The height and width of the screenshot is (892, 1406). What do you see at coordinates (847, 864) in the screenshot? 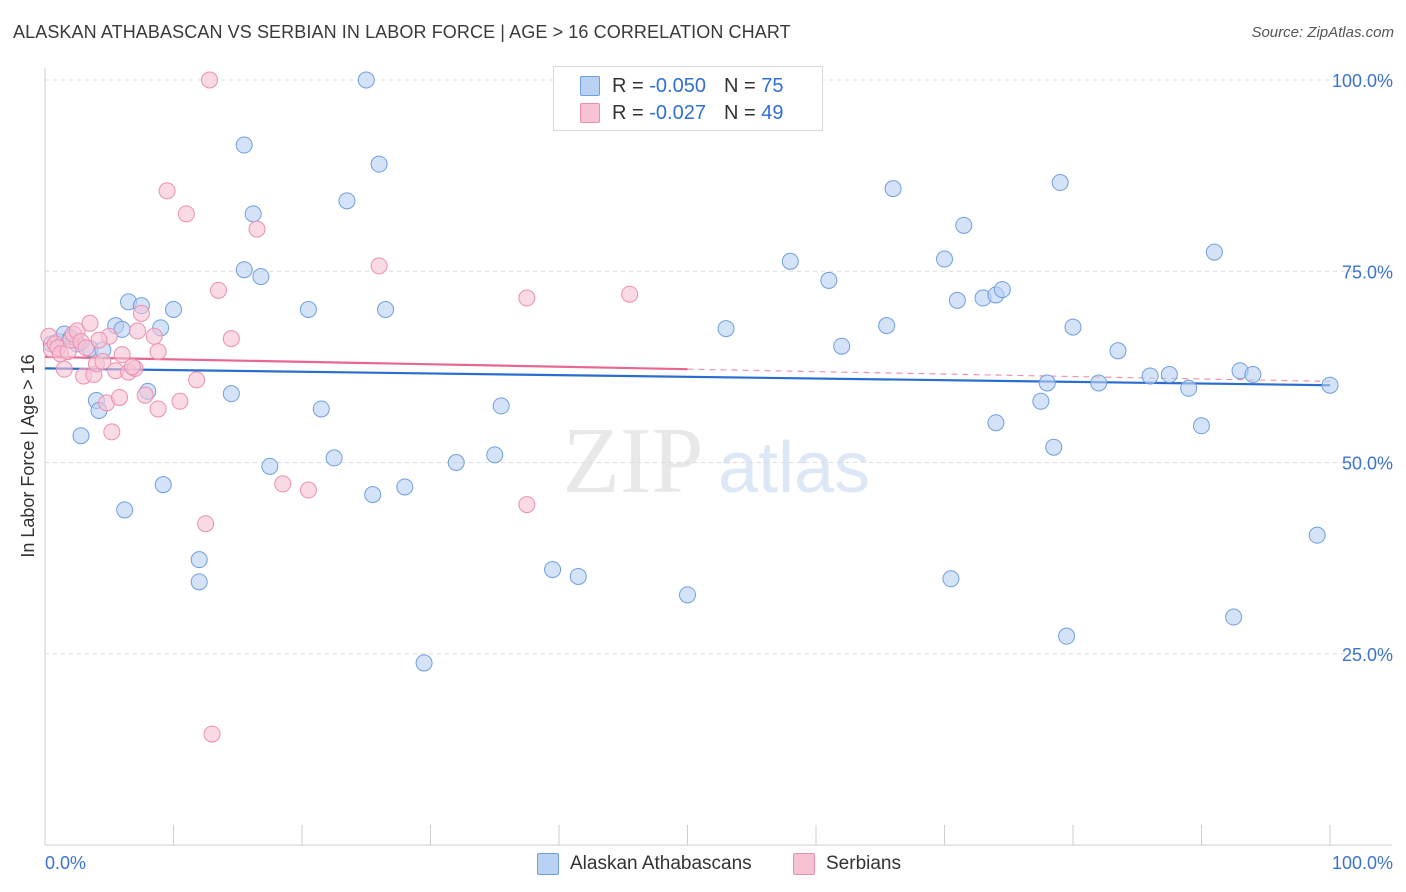
I see `legend-item-serbians: Serbians` at bounding box center [847, 864].